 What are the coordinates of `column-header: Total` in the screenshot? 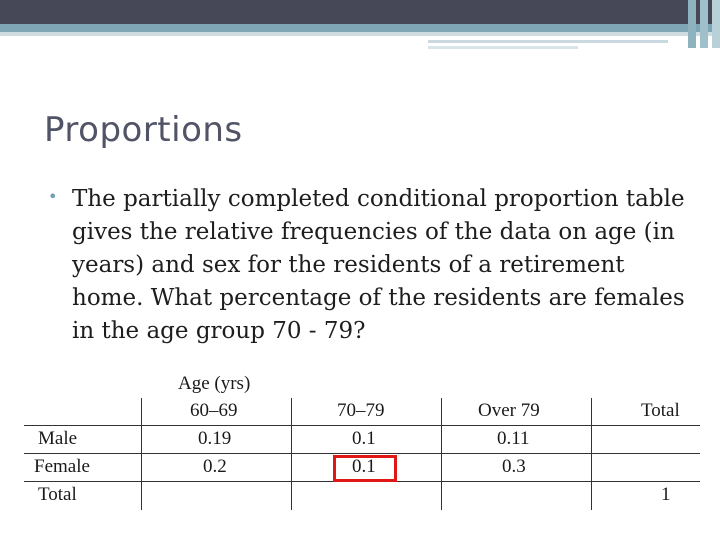 It's located at (660, 410).